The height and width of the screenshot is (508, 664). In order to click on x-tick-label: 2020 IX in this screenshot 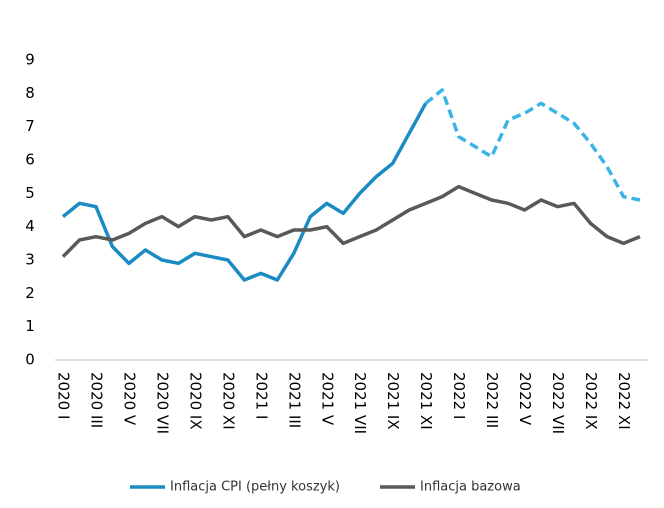, I will do `click(195, 401)`.